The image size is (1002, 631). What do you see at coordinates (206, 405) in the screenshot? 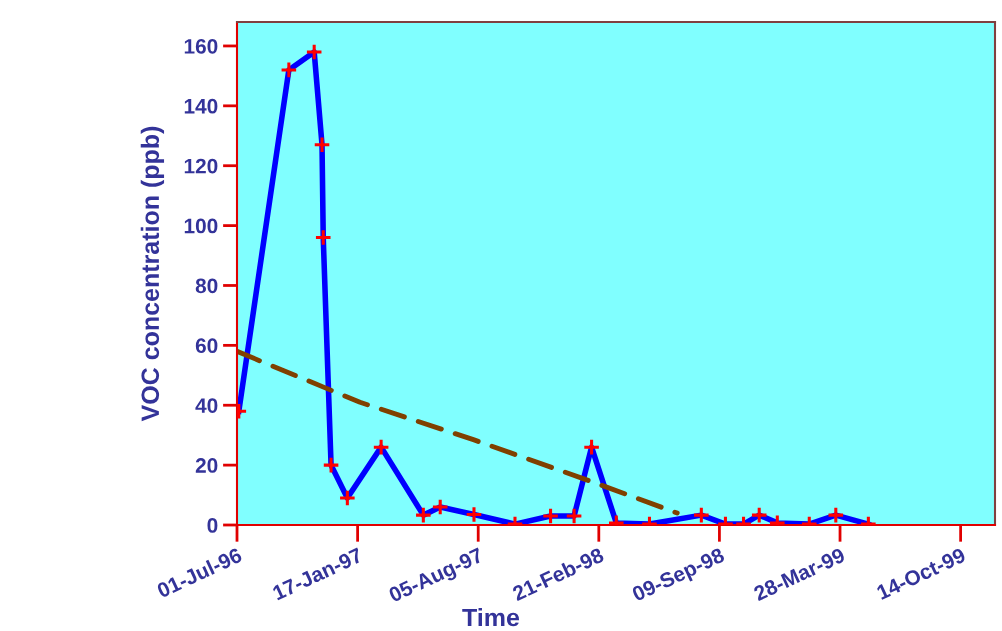
I see `y-tick-label: 40` at bounding box center [206, 405].